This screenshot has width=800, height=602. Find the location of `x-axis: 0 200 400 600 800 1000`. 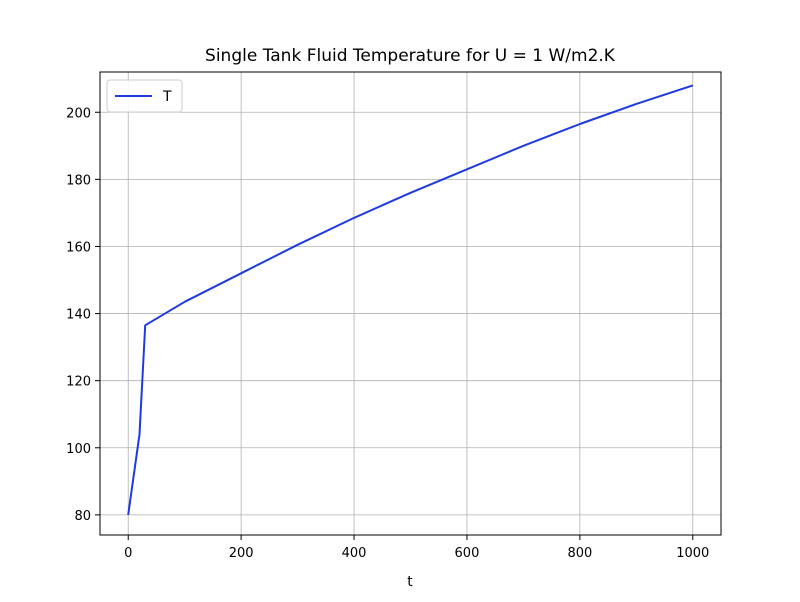

x-axis: 0 200 400 600 800 1000 is located at coordinates (416, 548).